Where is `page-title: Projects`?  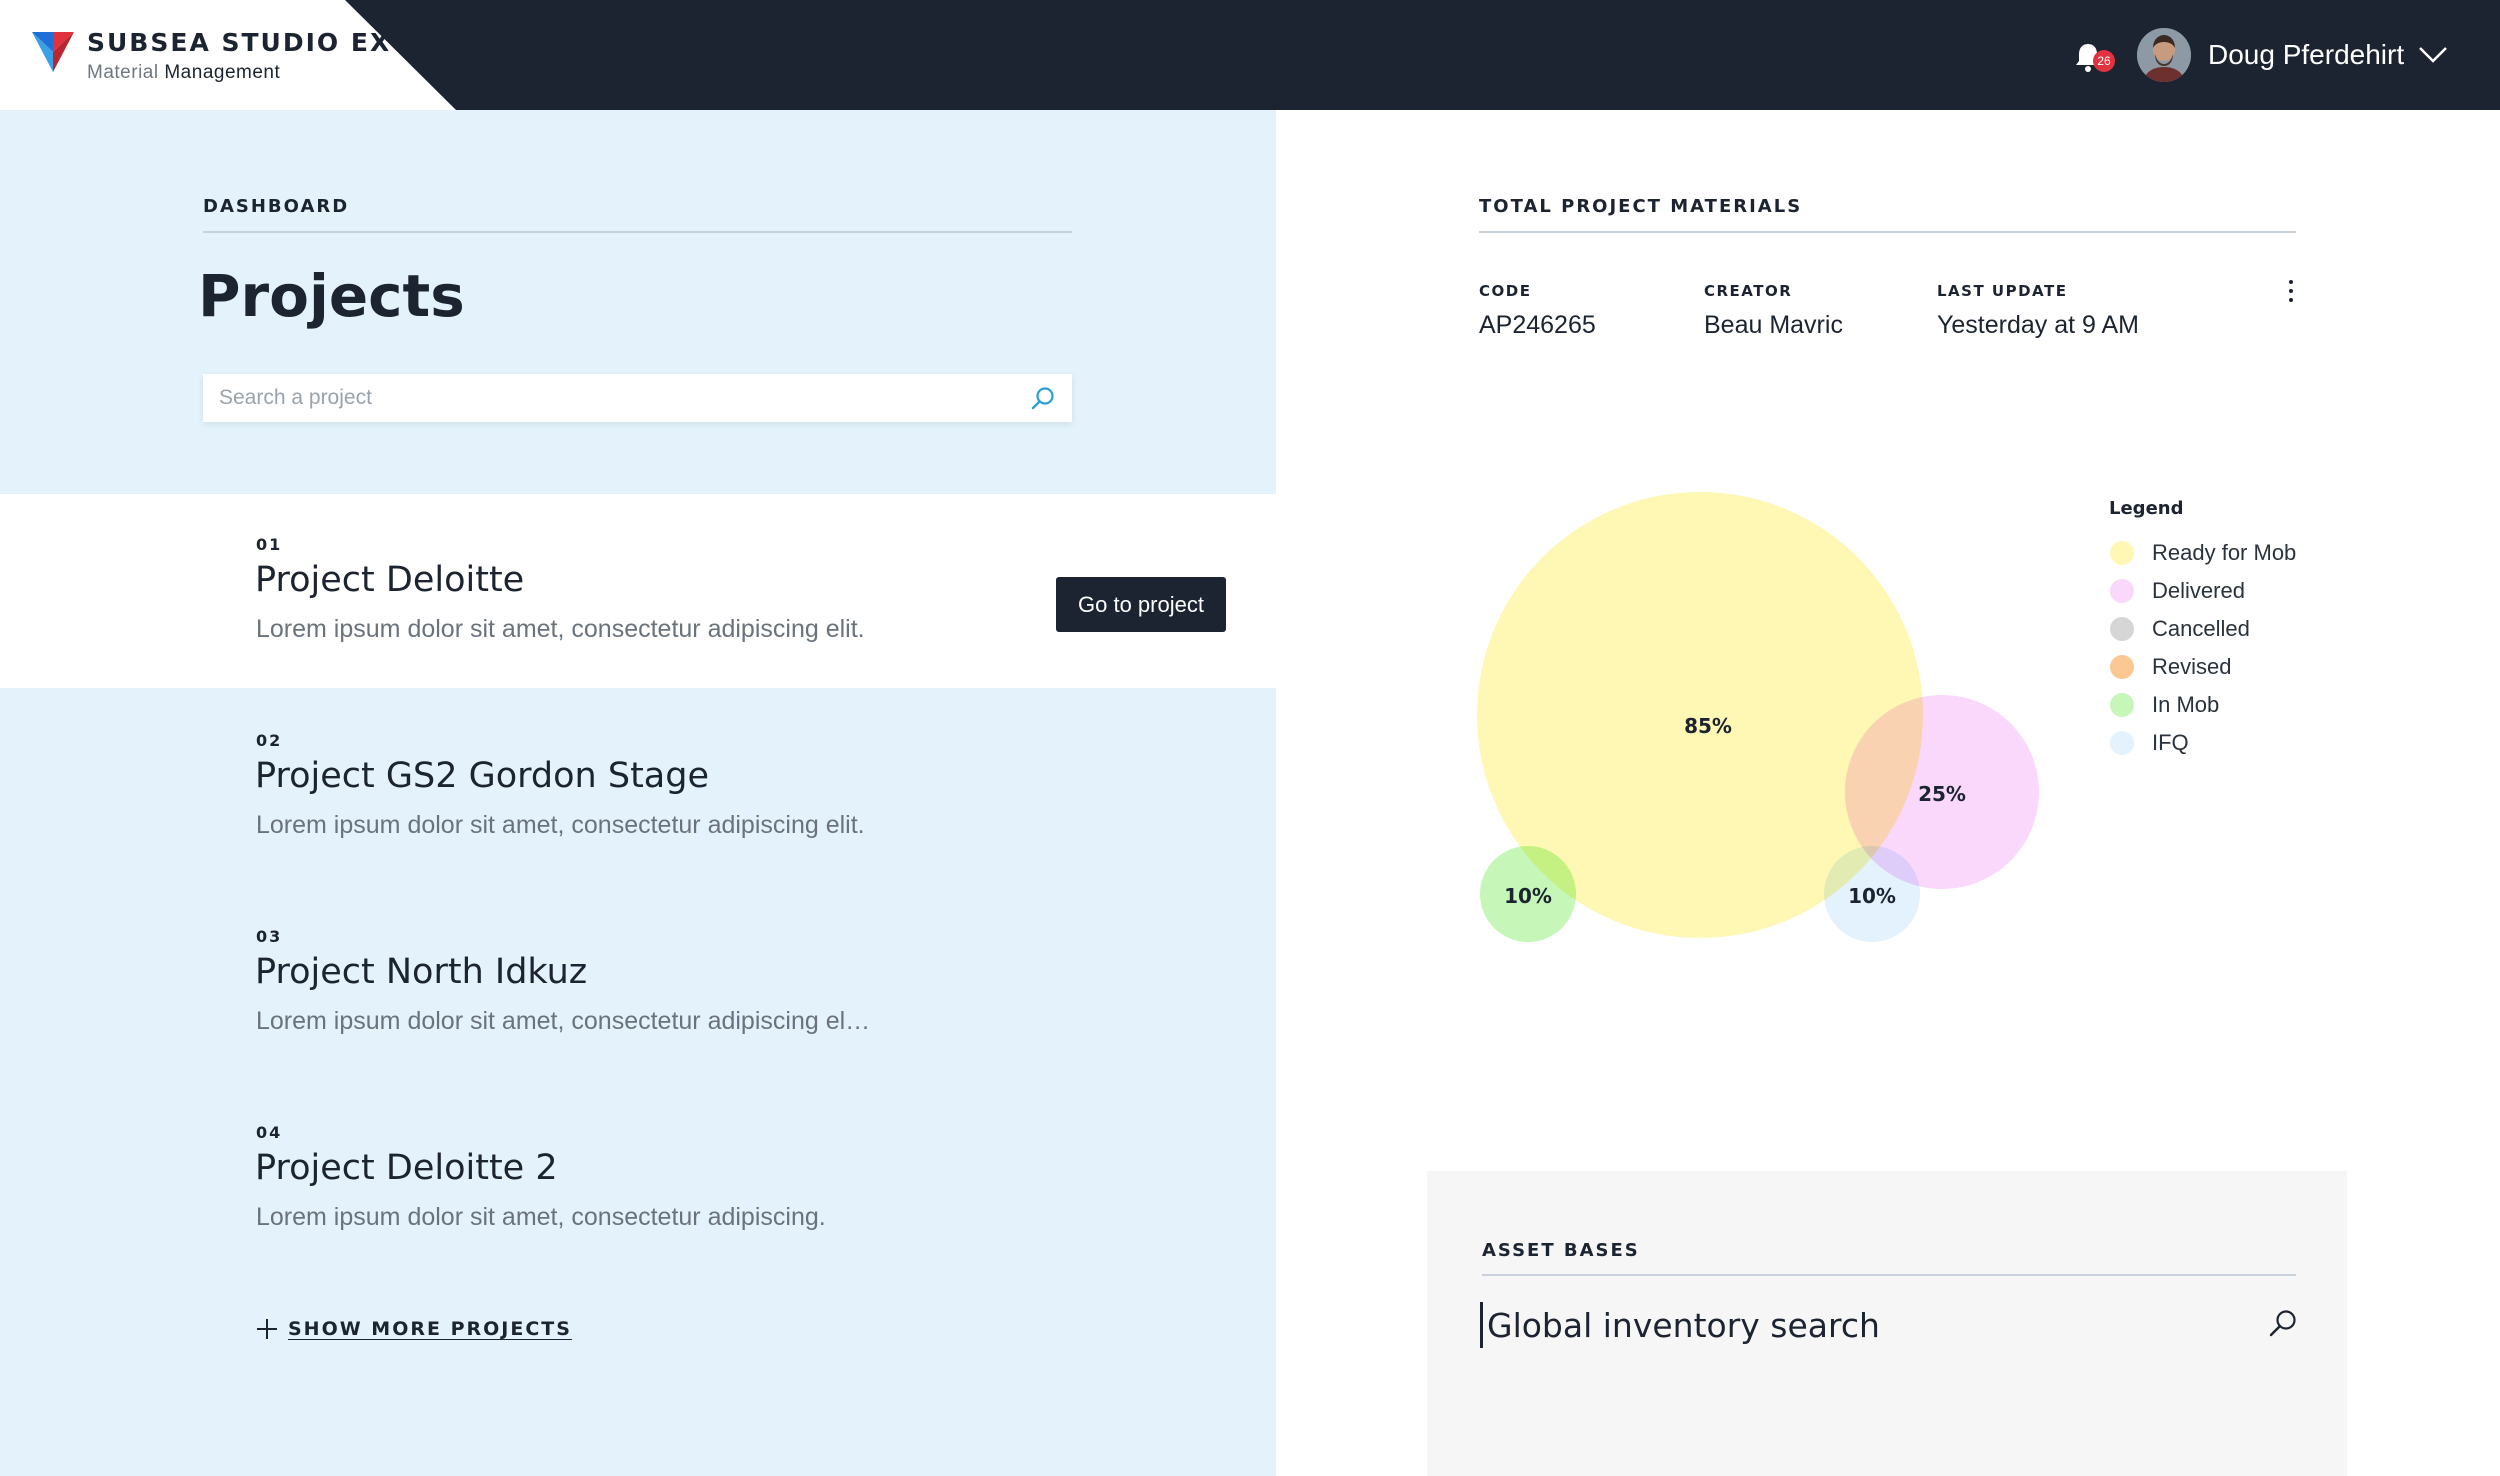 page-title: Projects is located at coordinates (331, 296).